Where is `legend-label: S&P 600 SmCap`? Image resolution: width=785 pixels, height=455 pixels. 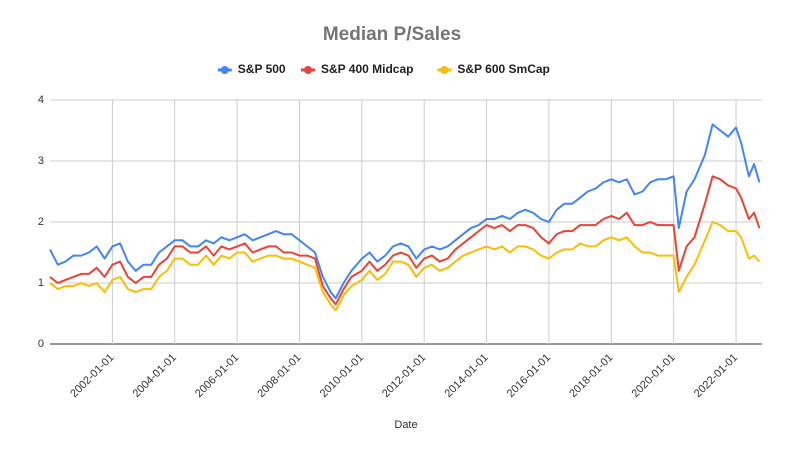
legend-label: S&P 600 SmCap is located at coordinates (503, 69).